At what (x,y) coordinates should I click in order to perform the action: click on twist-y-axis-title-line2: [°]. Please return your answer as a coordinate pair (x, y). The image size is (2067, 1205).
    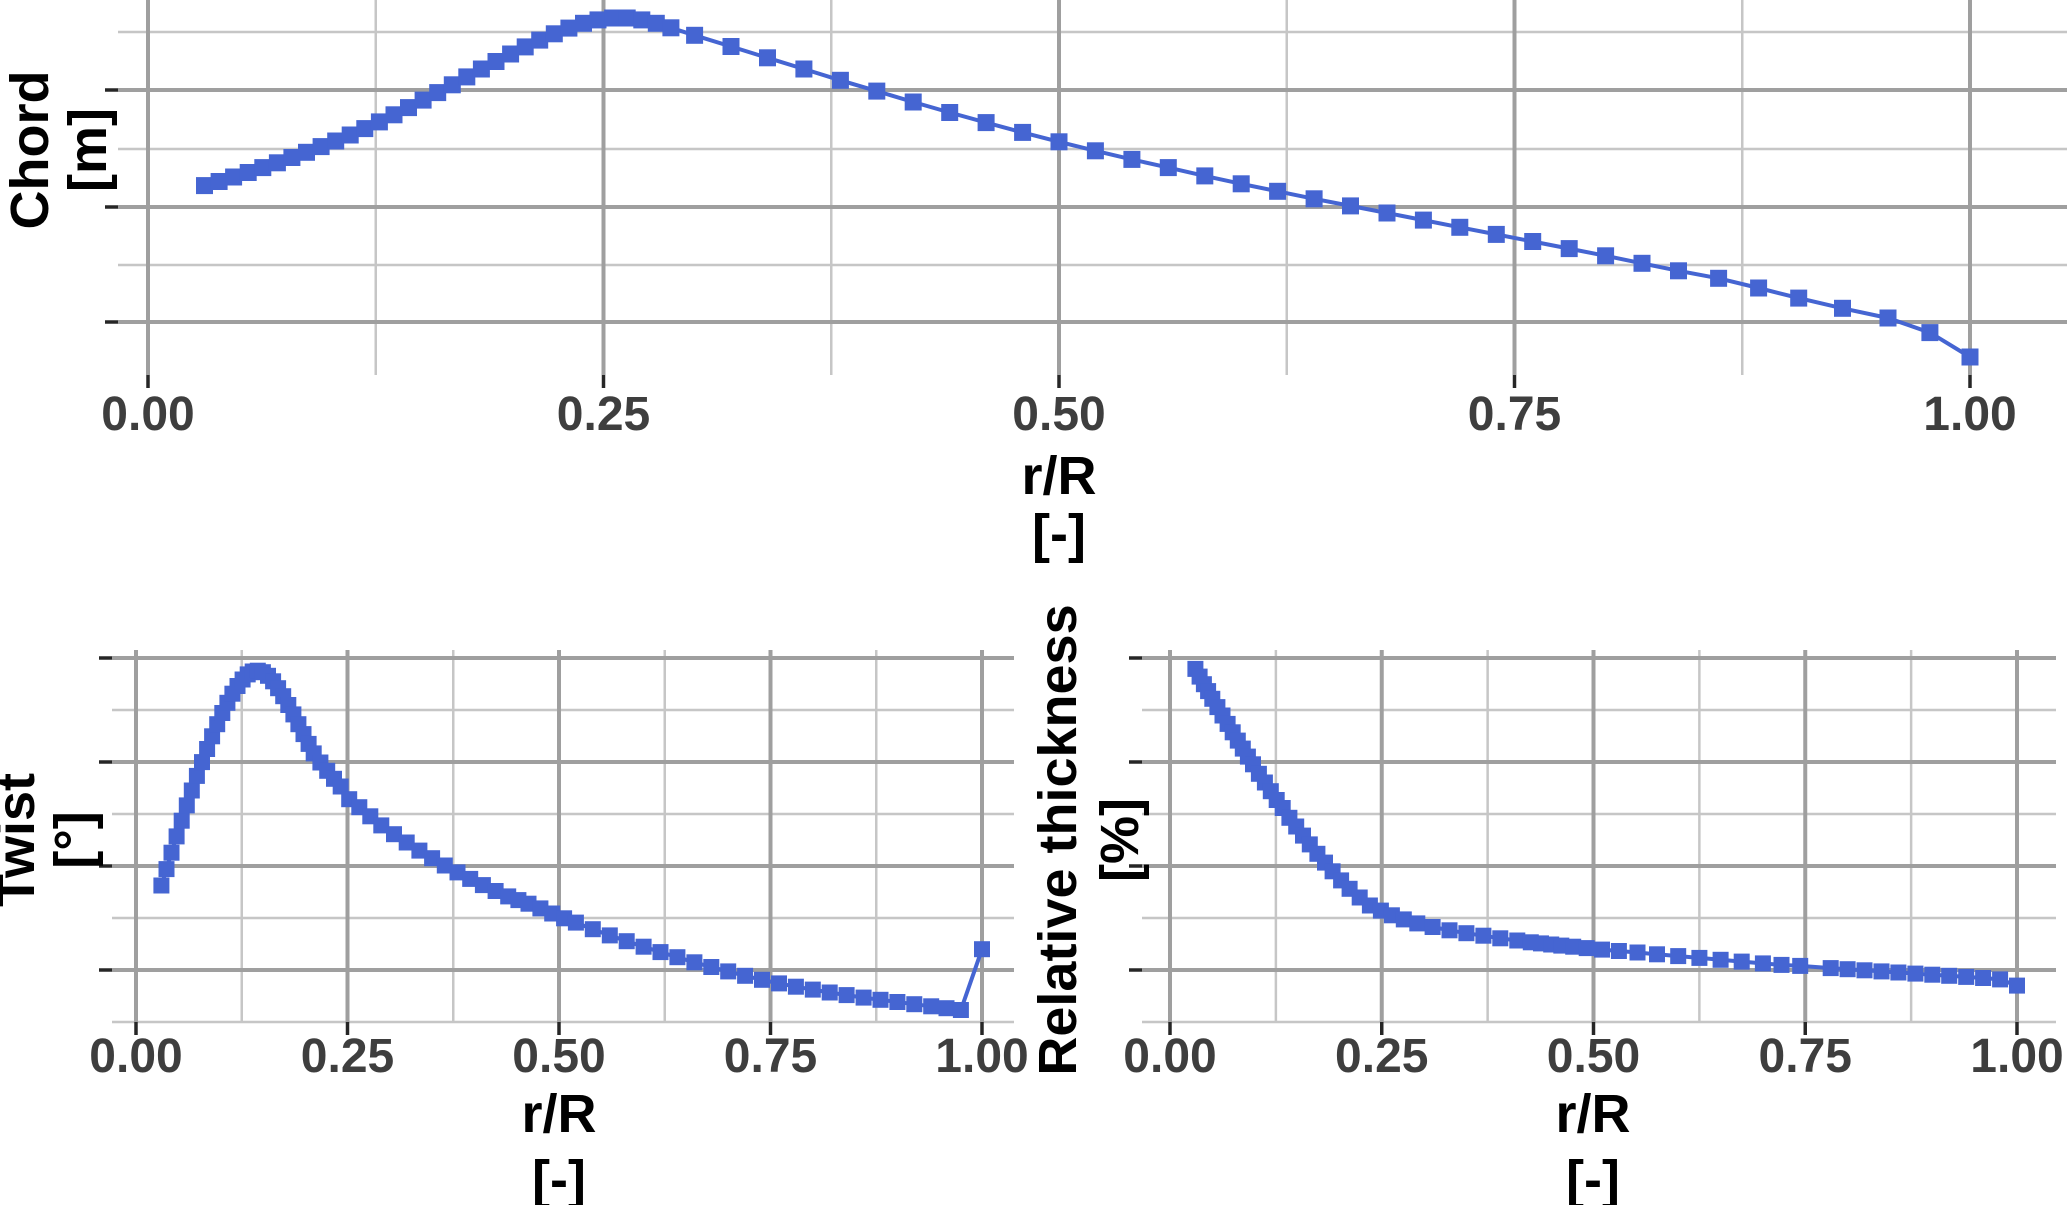
    Looking at the image, I should click on (74, 840).